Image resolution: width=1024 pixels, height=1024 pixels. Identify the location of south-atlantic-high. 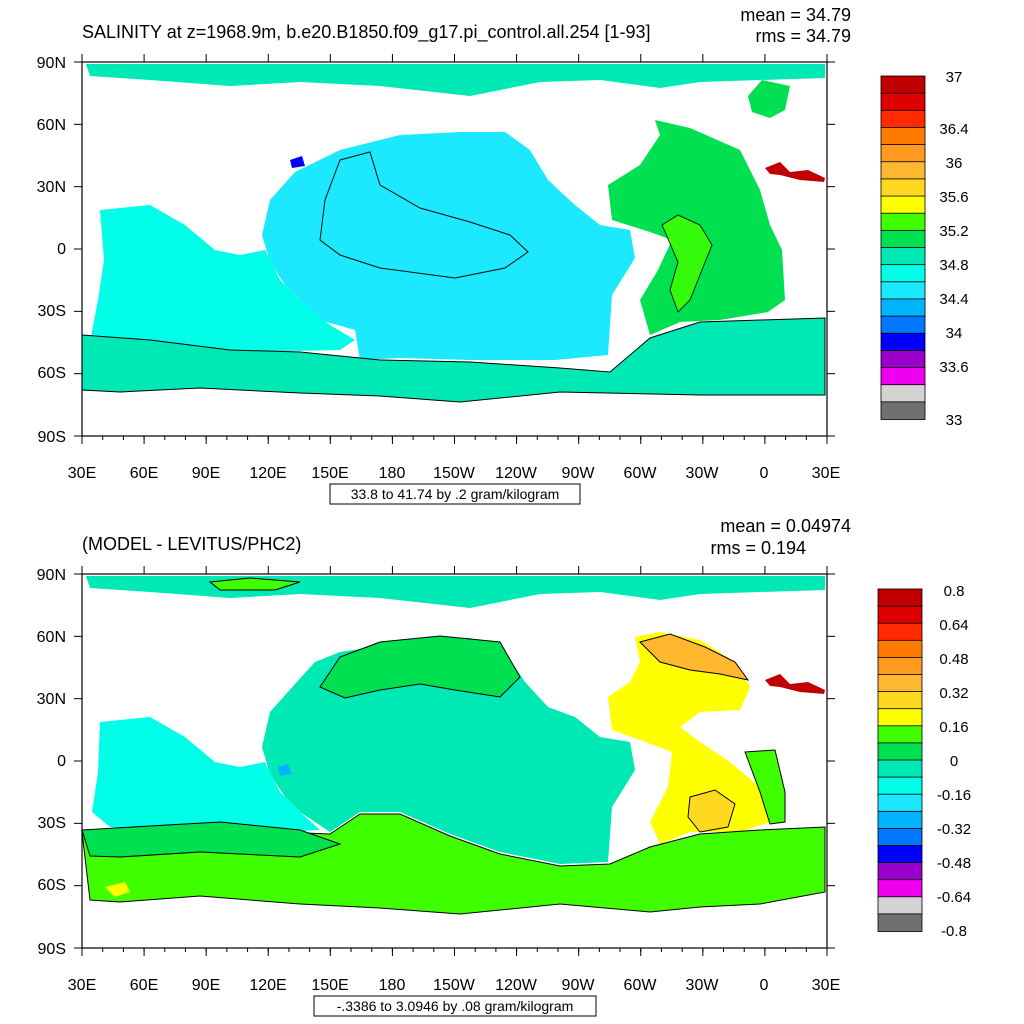
(711, 811).